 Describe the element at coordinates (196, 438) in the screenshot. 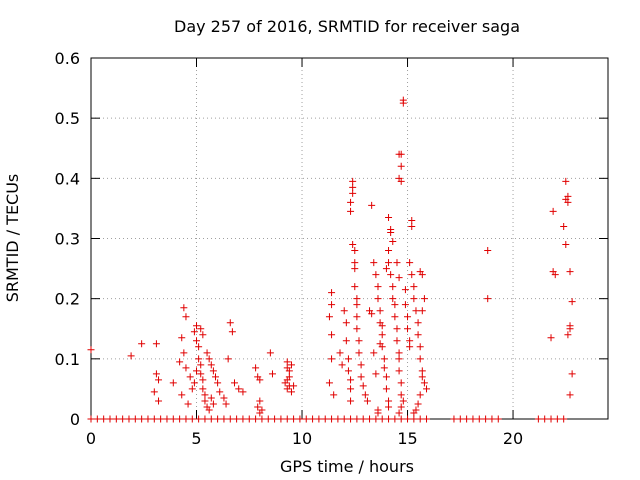

I see `x-tick-label: 5` at that location.